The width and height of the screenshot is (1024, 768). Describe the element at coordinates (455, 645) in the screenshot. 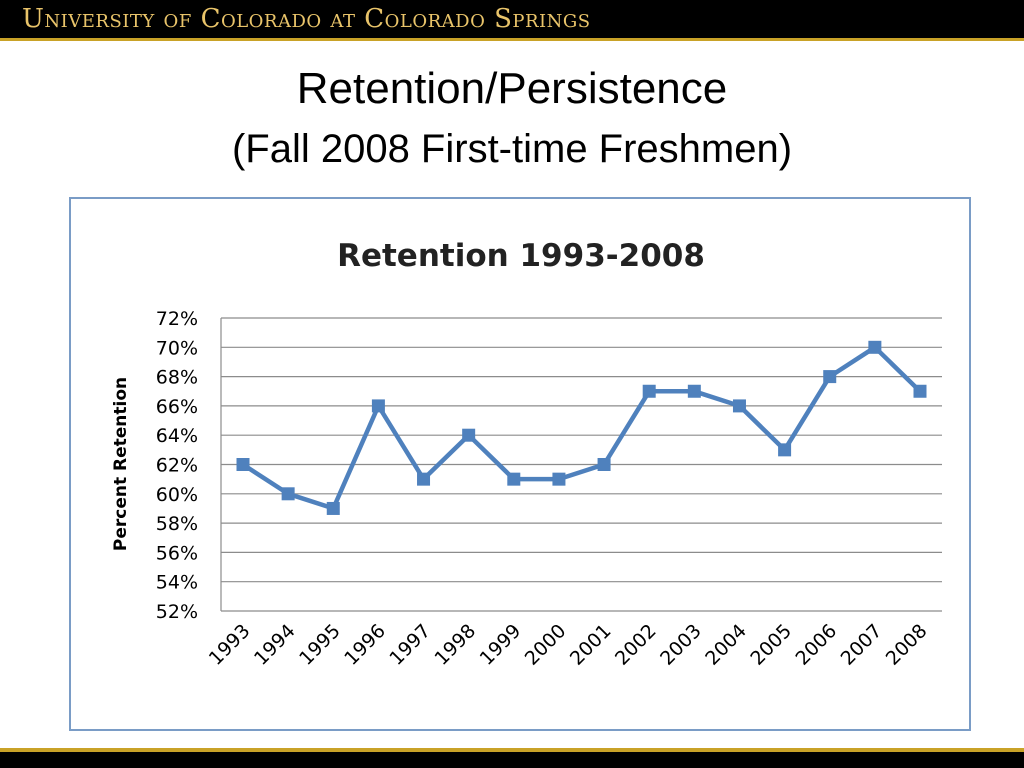

I see `x-tick-label: 1998` at that location.